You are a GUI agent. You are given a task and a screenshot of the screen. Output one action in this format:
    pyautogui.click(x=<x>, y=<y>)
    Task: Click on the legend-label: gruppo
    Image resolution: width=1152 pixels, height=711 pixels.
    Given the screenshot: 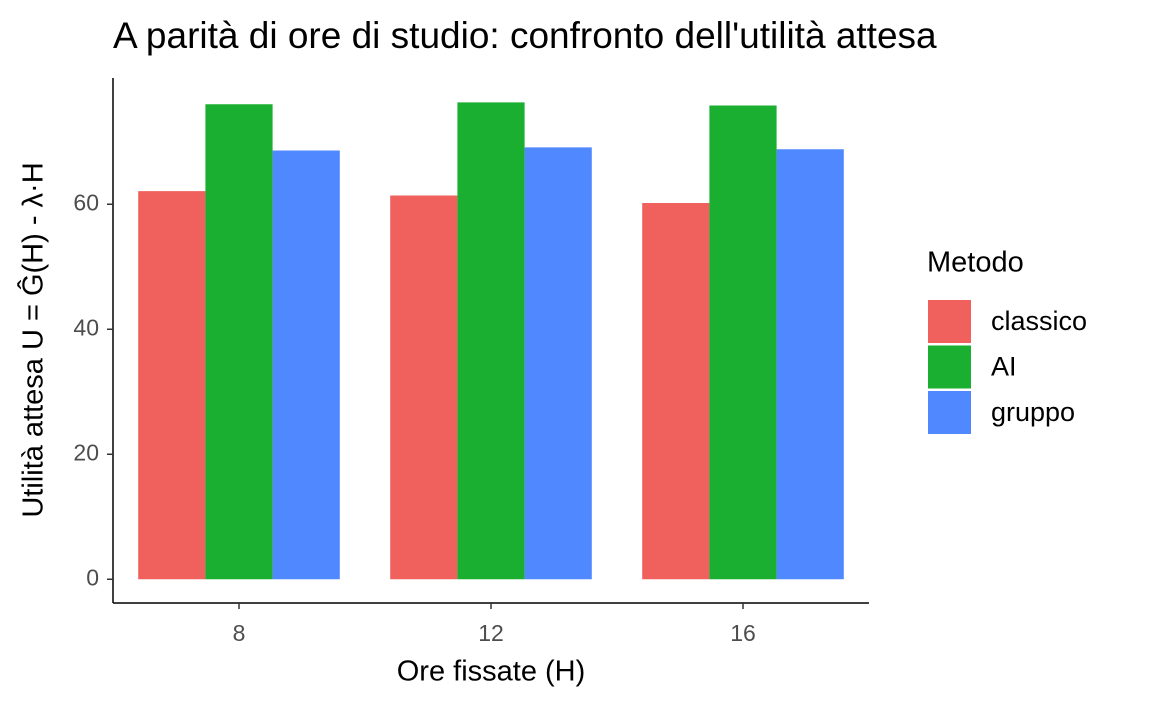 What is the action you would take?
    pyautogui.click(x=1033, y=412)
    